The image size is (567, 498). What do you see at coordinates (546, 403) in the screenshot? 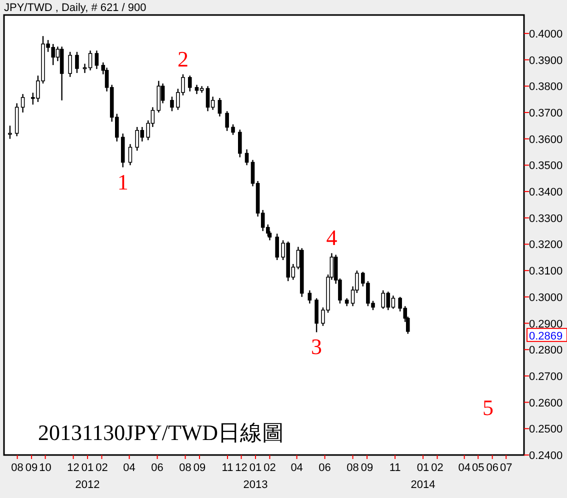
I see `y-tick-label: 0.2600` at bounding box center [546, 403].